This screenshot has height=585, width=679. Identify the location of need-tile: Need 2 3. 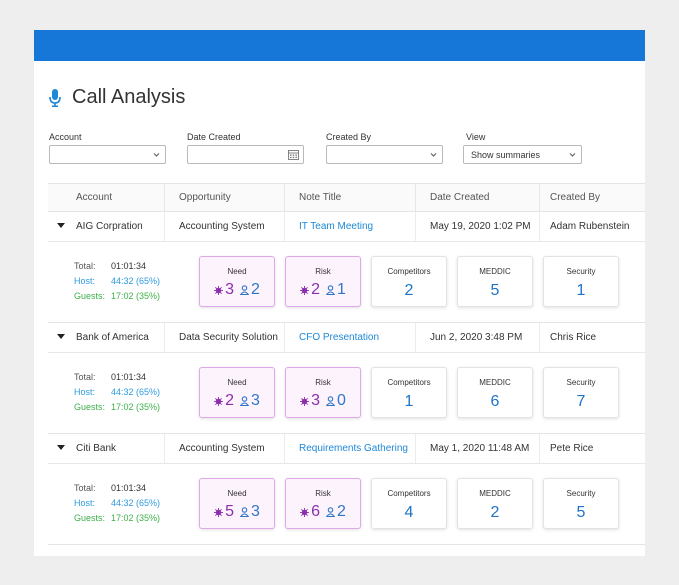
(237, 392).